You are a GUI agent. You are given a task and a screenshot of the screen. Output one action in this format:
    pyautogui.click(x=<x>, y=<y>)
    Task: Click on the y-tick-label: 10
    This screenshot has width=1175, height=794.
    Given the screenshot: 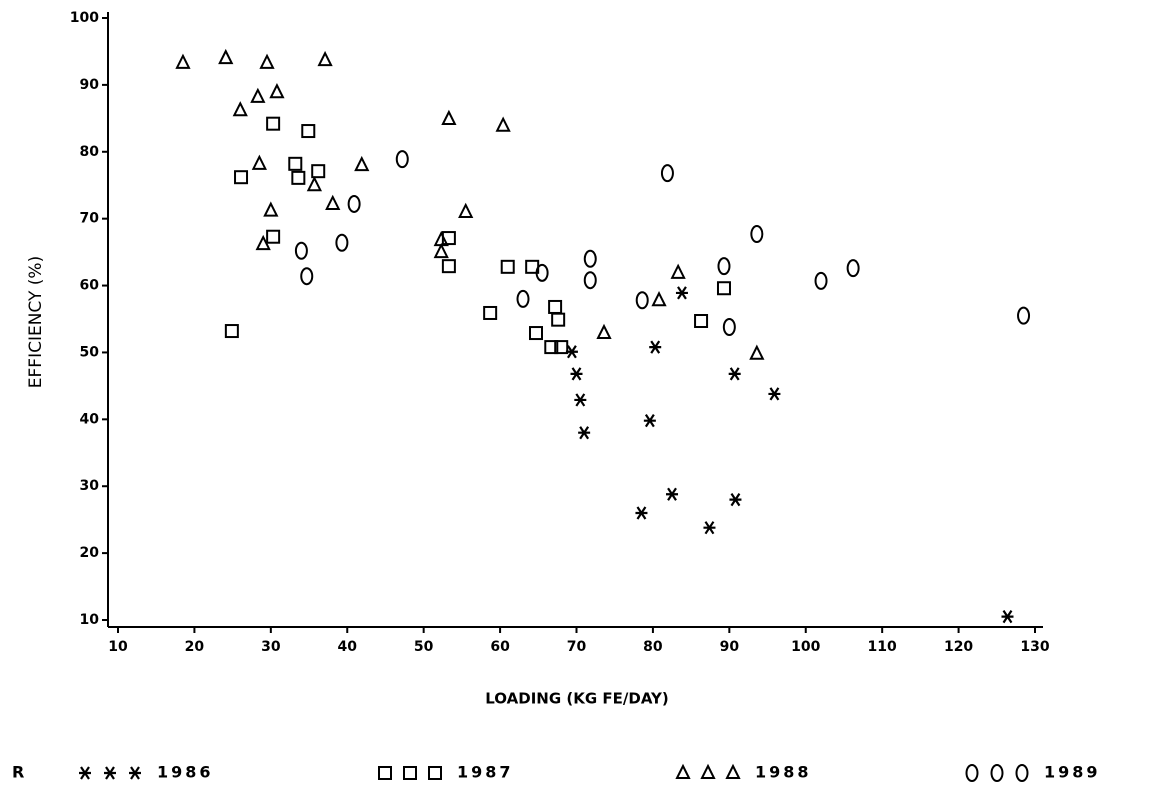 What is the action you would take?
    pyautogui.click(x=90, y=620)
    